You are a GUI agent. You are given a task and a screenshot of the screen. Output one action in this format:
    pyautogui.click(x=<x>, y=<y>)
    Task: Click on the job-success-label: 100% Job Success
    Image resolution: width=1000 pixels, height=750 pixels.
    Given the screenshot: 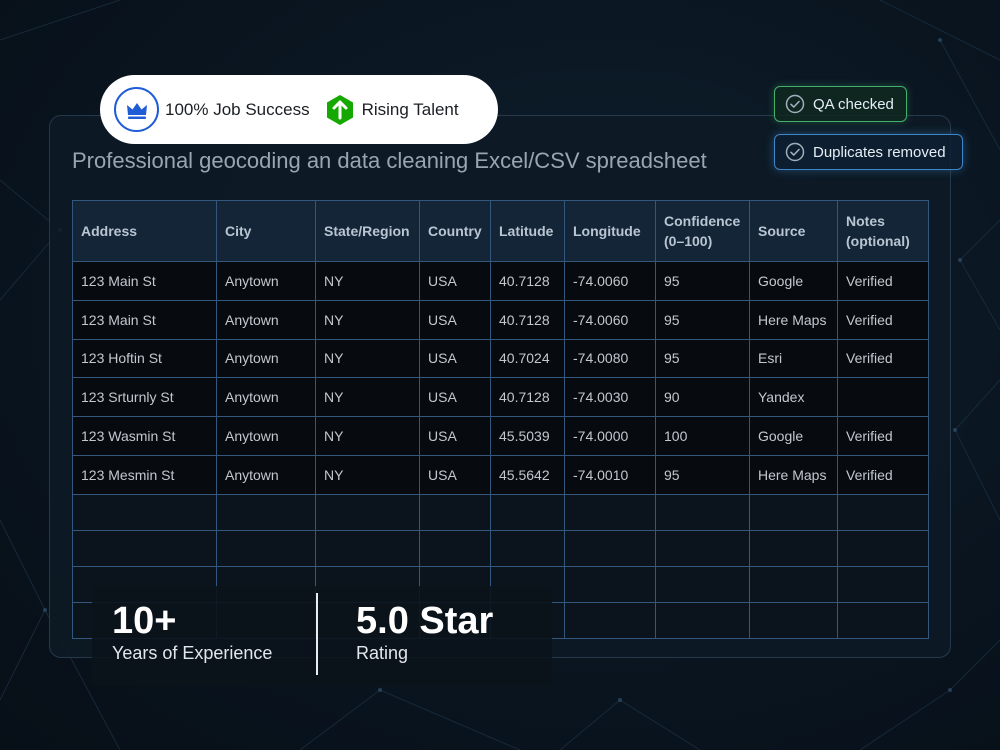 What is the action you would take?
    pyautogui.click(x=237, y=109)
    